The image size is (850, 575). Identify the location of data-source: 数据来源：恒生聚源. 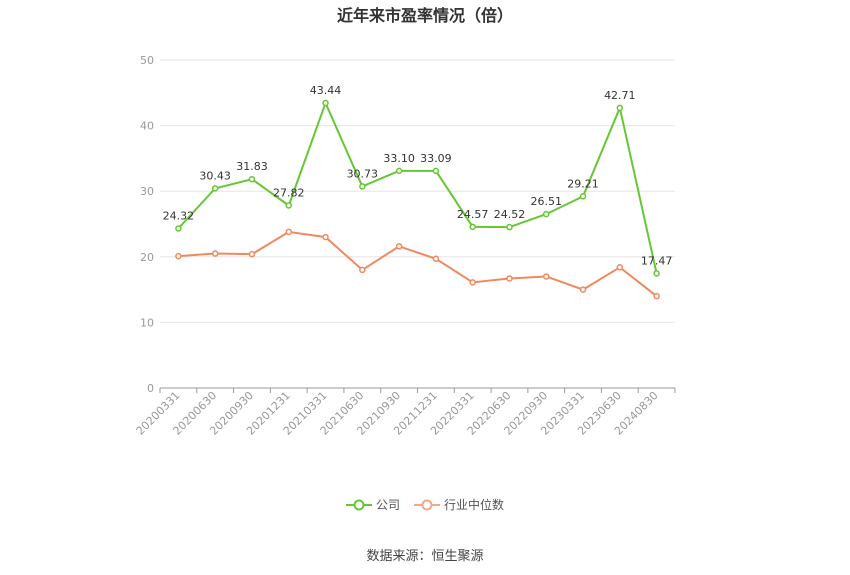
(425, 556).